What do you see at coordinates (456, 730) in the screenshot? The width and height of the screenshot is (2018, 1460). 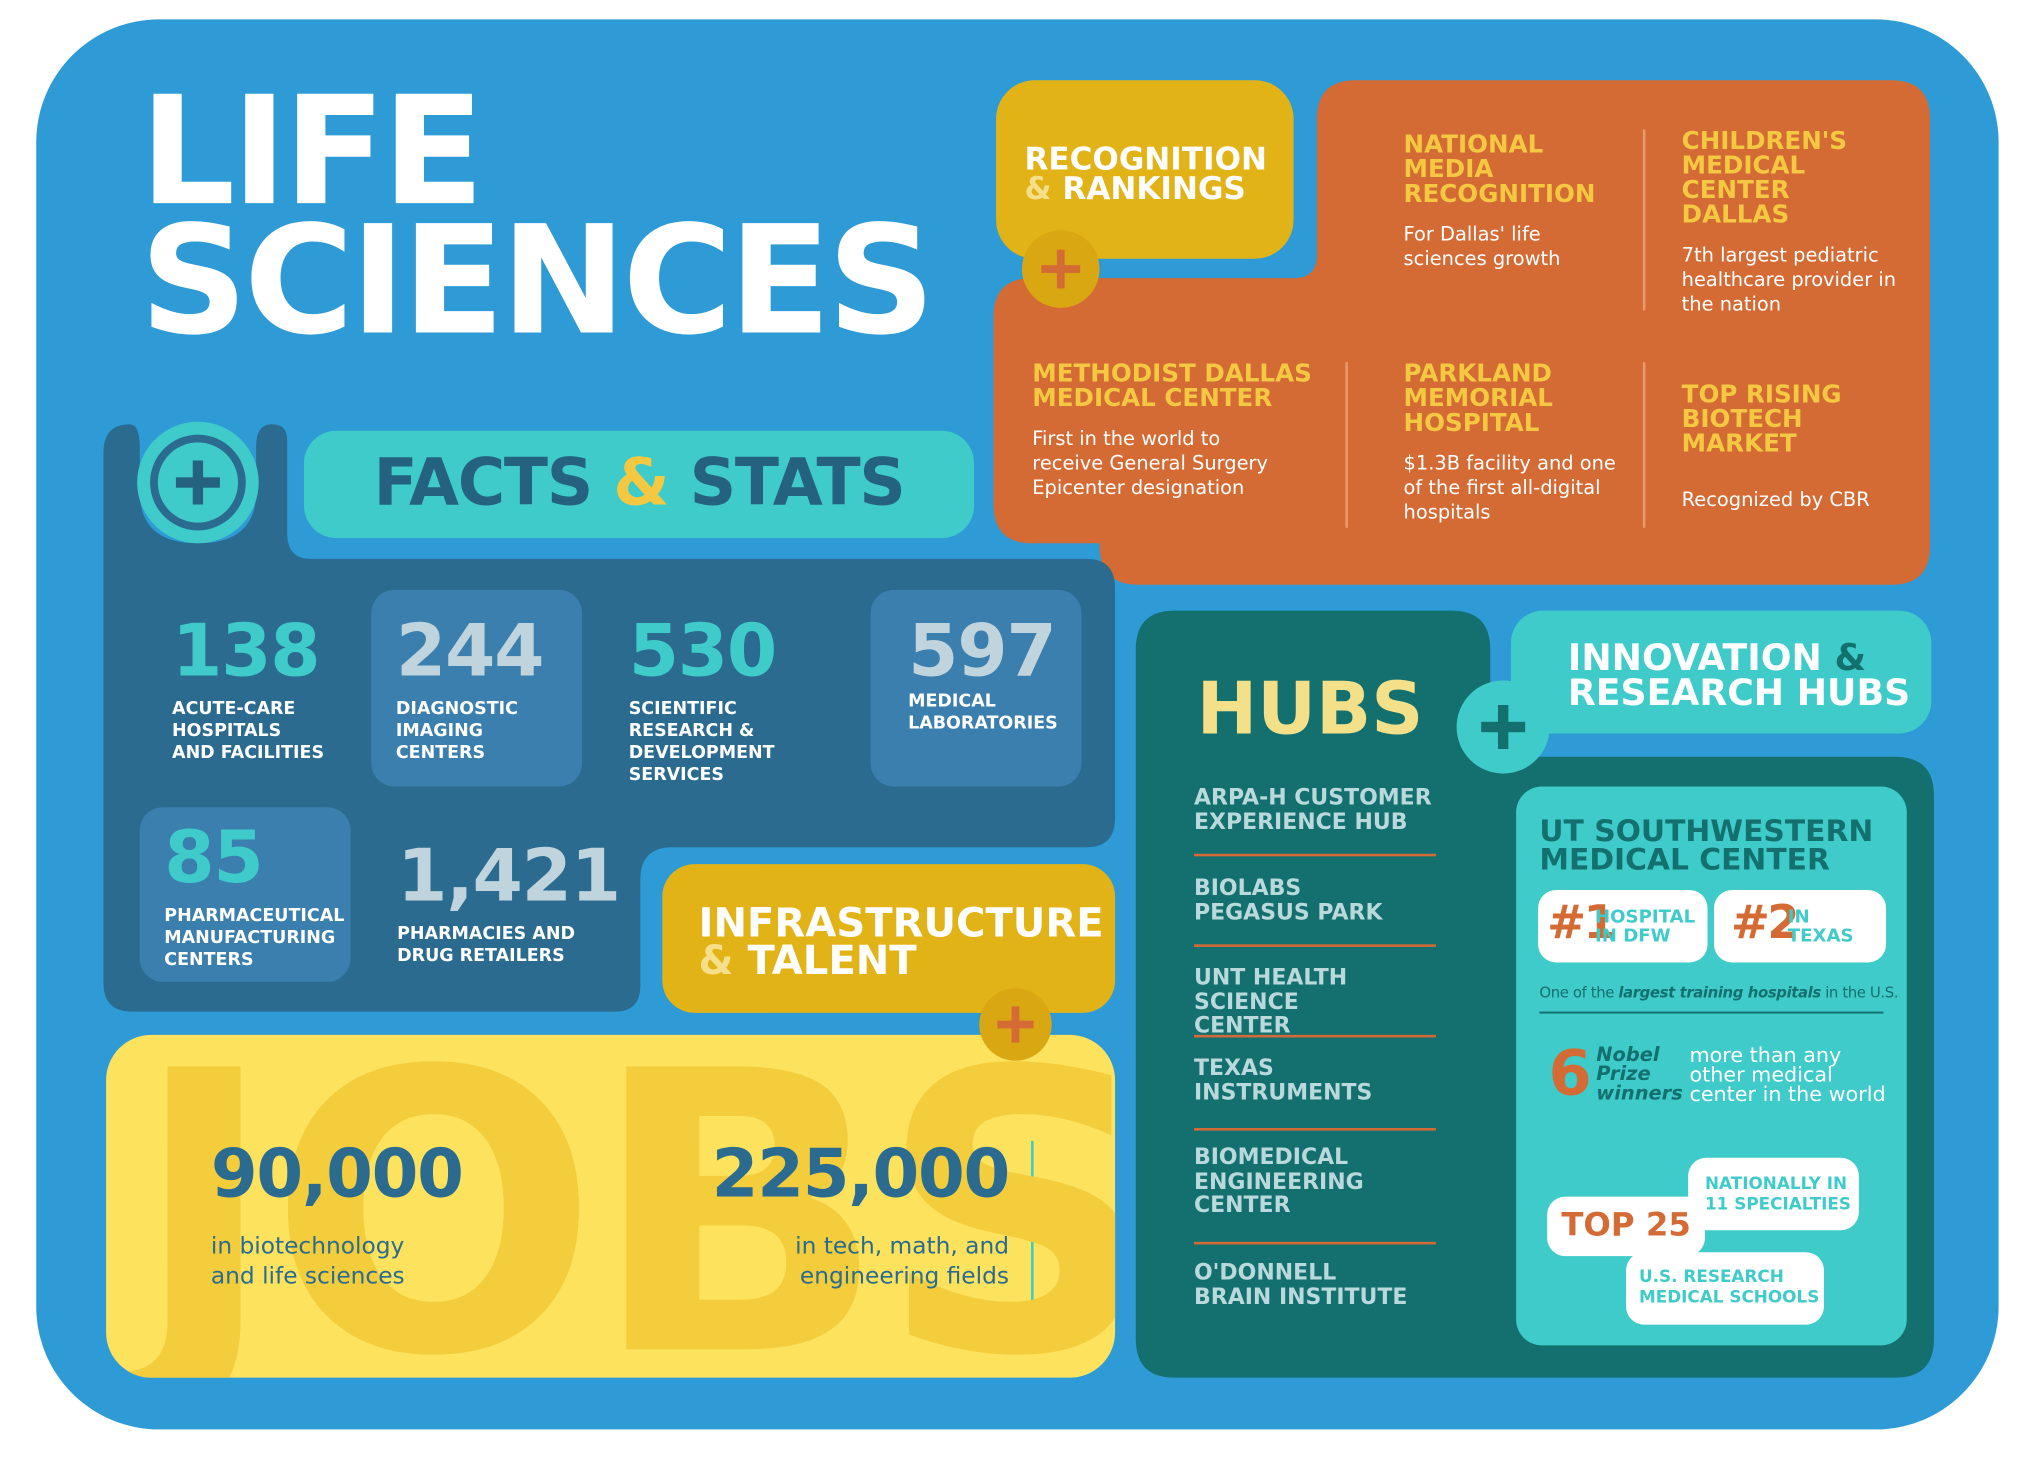 I see `stat-label: DIAGNOSTIC IMAGING CENTERS` at bounding box center [456, 730].